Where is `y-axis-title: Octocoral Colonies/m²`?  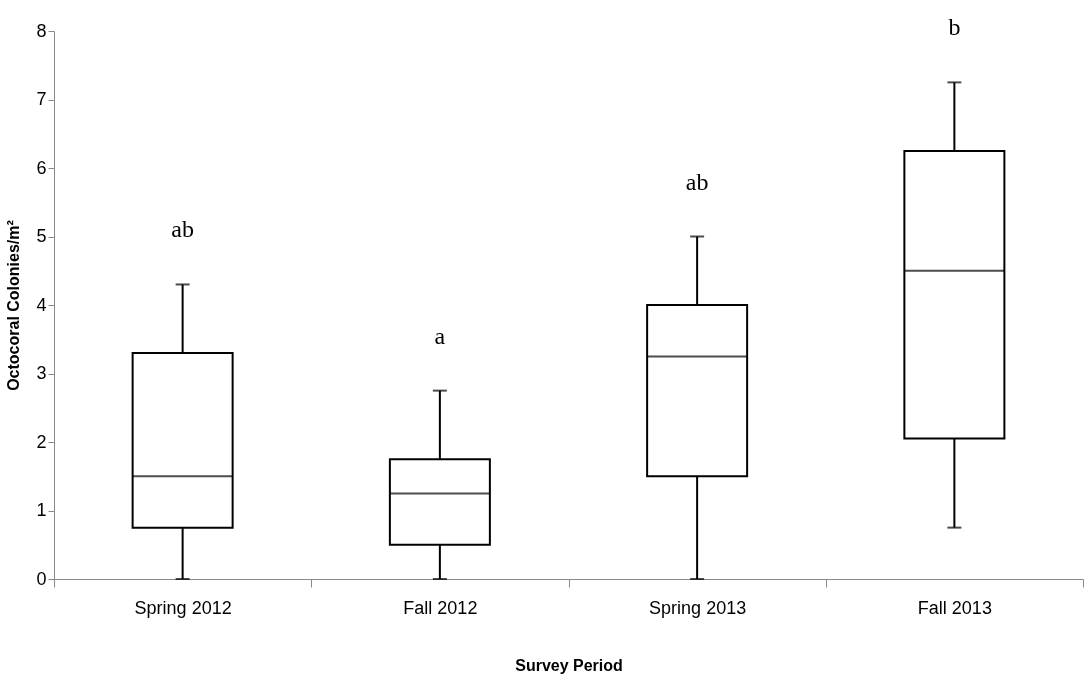
y-axis-title: Octocoral Colonies/m² is located at coordinates (14, 305).